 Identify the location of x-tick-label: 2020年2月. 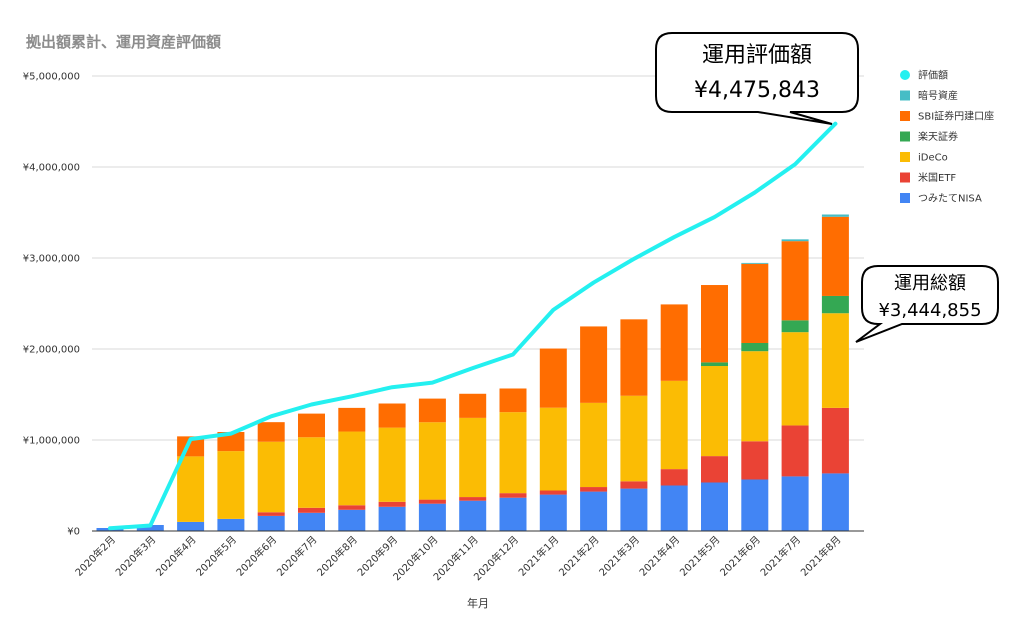
(95, 556).